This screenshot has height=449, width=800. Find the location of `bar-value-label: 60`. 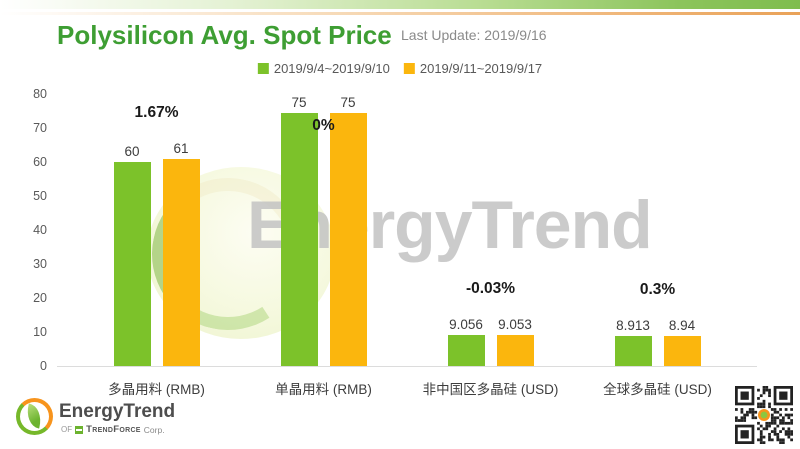

bar-value-label: 60 is located at coordinates (132, 151).